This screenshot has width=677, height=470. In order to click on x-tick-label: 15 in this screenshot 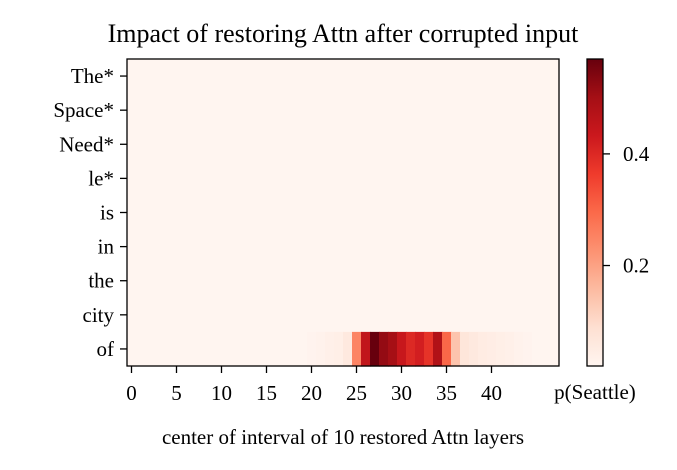, I will do `click(266, 393)`.